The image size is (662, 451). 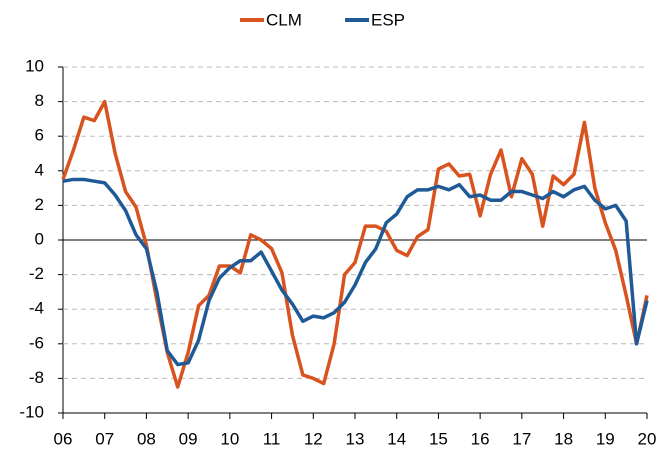 What do you see at coordinates (284, 19) in the screenshot?
I see `legend-label: CLM` at bounding box center [284, 19].